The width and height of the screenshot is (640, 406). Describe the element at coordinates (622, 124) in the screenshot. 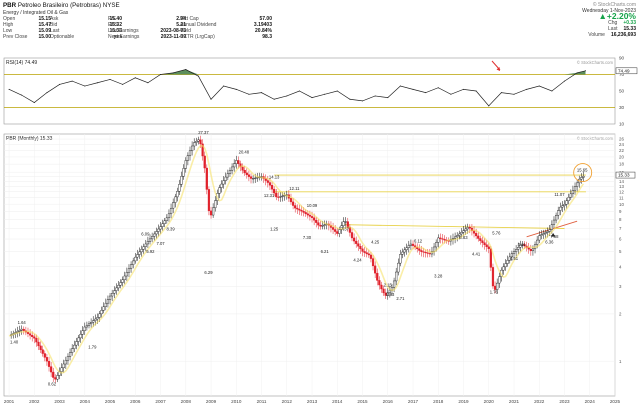

I see `rsi-tick-label: 10` at that location.